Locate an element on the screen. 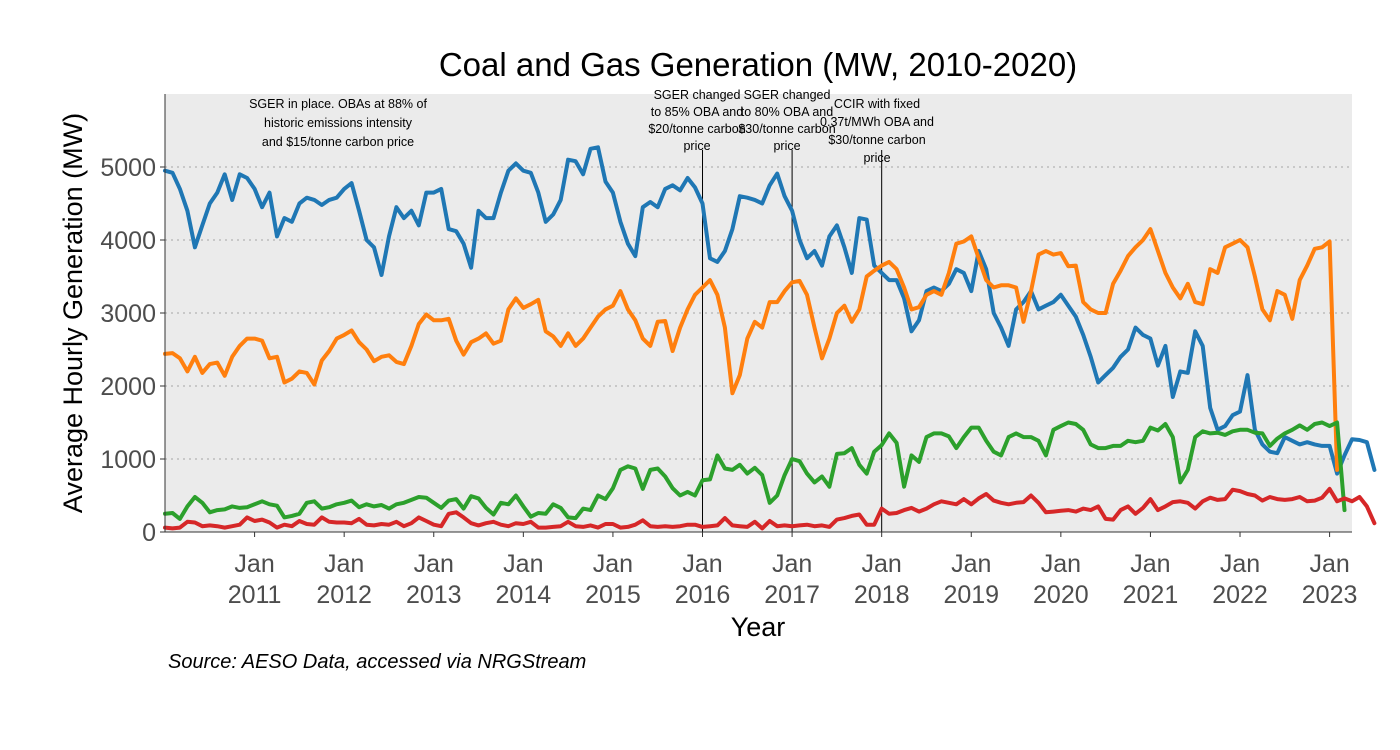  x-tick-year: 2014 is located at coordinates (524, 595).